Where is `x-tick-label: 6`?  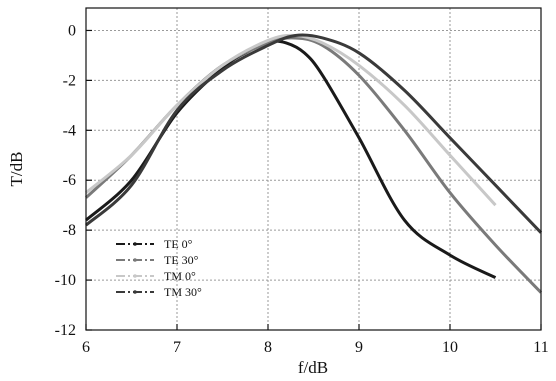
x-tick-label: 6 is located at coordinates (86, 347).